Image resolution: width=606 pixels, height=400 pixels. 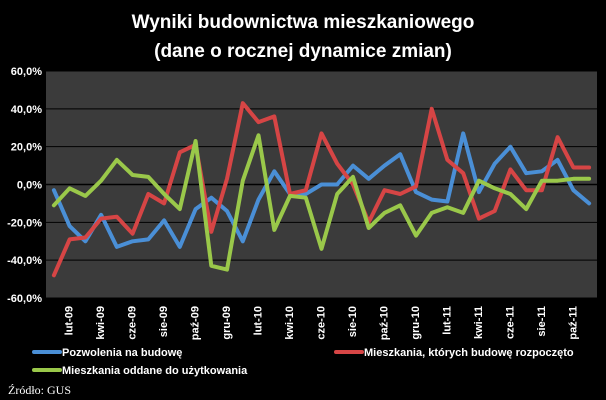 I want to click on x-tick-label: paź-10, so click(x=384, y=323).